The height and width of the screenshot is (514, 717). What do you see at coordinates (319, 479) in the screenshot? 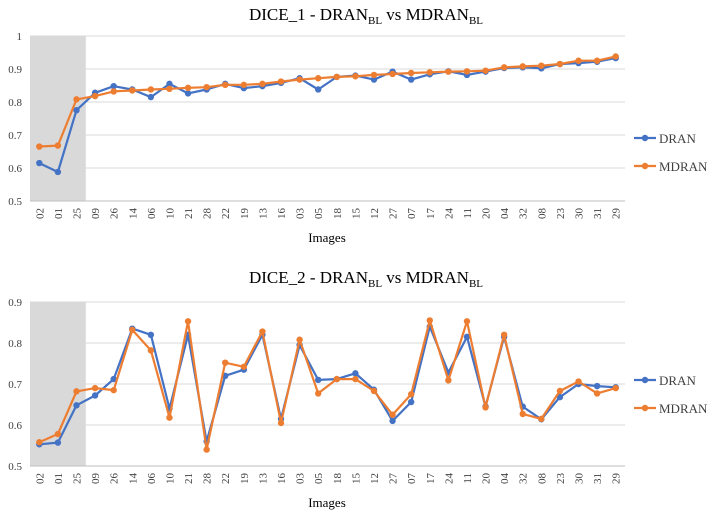
I see `x-tick-label: 05` at bounding box center [319, 479].